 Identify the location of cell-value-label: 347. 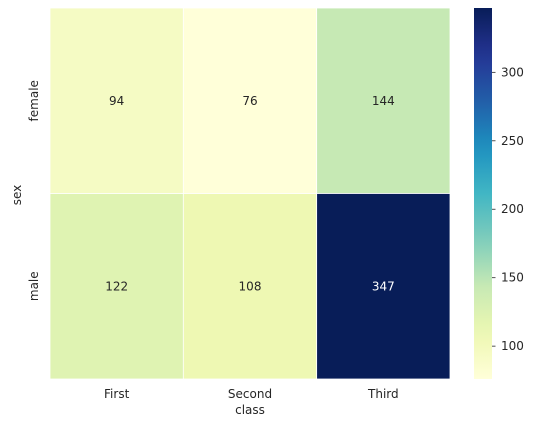
(383, 286).